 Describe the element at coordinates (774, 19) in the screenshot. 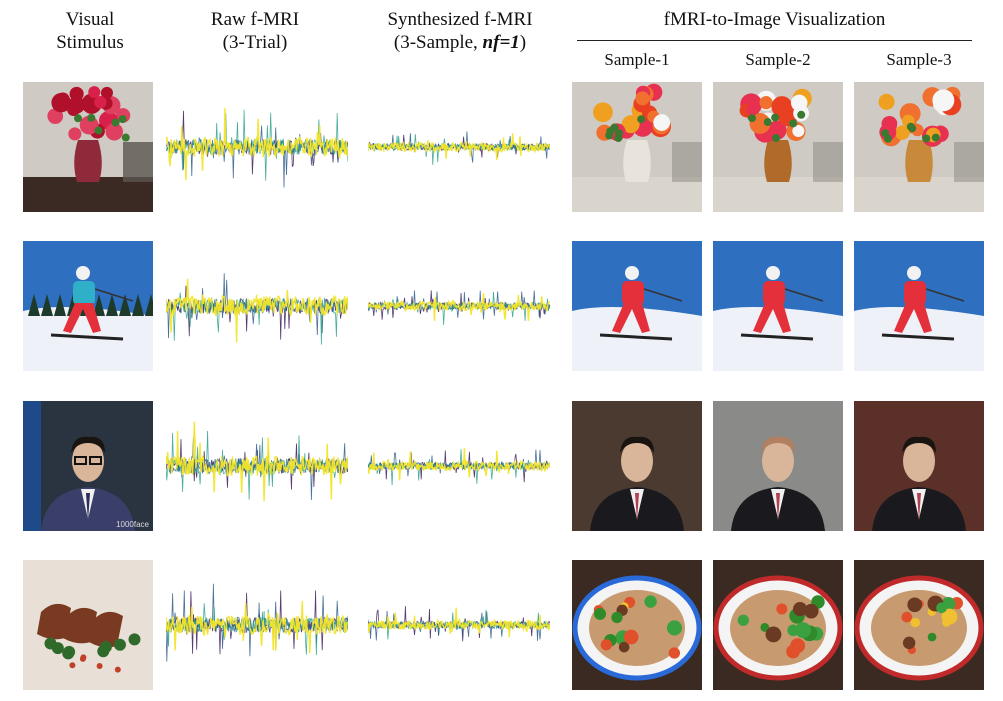

I see `header-visualization: fMRI-to-Image Visualization` at that location.